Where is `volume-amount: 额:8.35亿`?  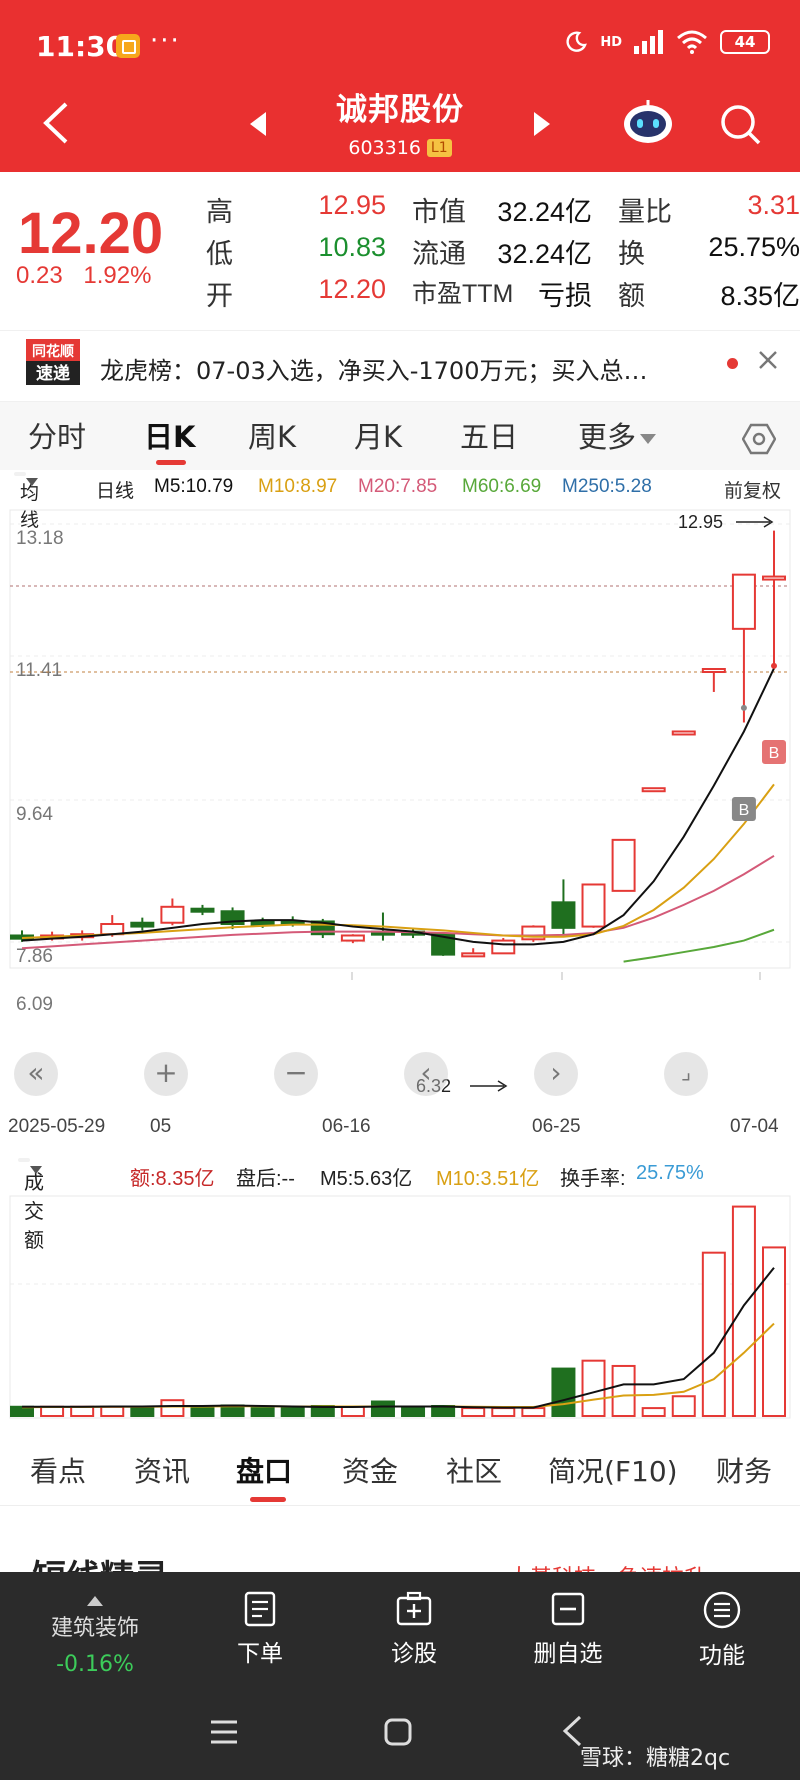 volume-amount: 额:8.35亿 is located at coordinates (172, 1179).